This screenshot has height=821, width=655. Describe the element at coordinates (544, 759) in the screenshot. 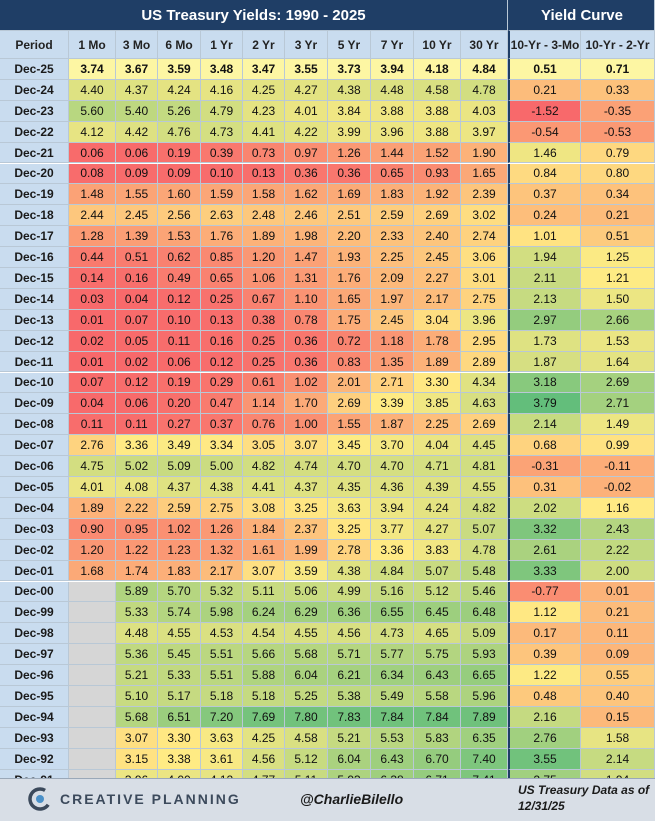

I see `curve-spread-cell: 3.55` at that location.